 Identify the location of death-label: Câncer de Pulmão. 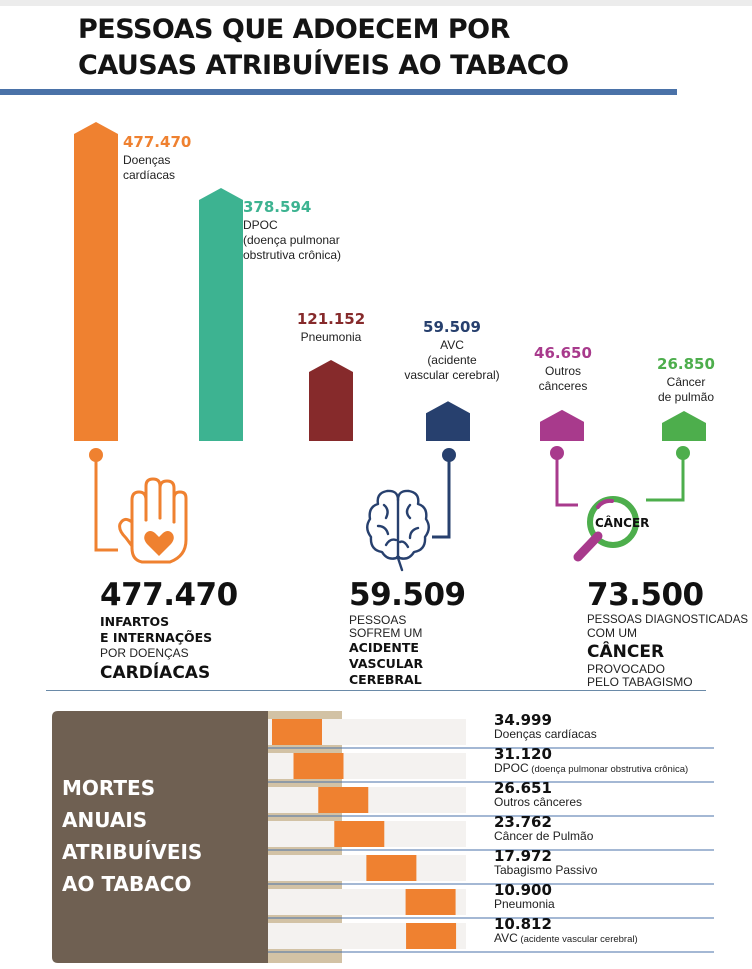
(544, 836).